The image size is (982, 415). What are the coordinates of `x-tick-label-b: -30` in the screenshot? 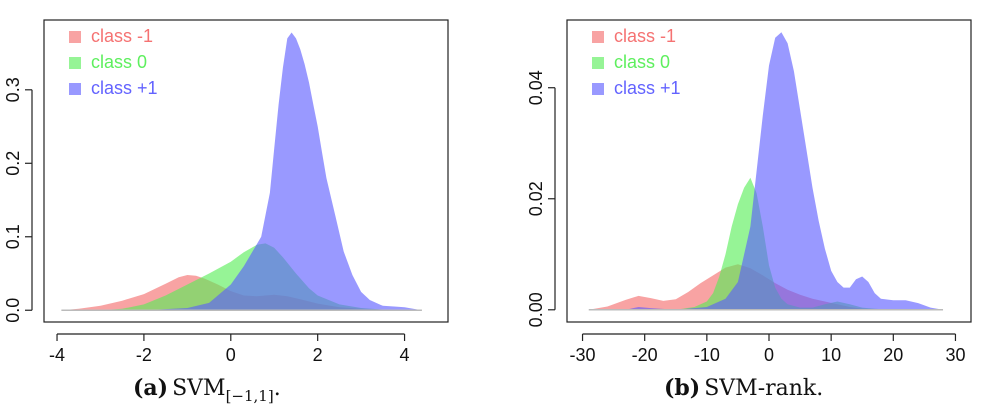 It's located at (583, 355).